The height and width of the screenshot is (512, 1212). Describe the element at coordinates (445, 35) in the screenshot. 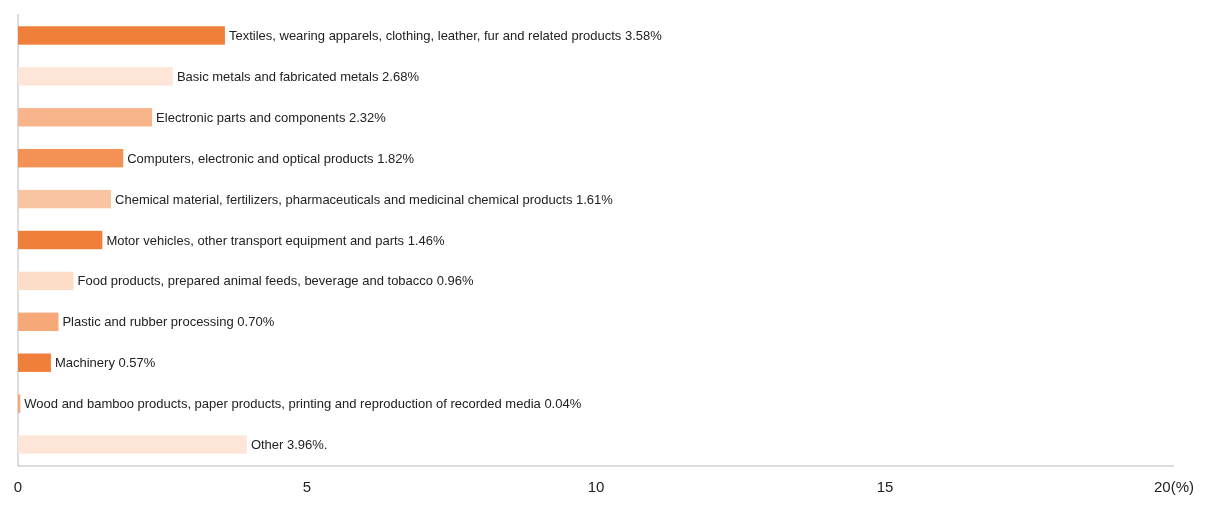

I see `y-tick-label: Textiles, wearing apparels, clothing, leather, fur and related products 3.58%` at that location.